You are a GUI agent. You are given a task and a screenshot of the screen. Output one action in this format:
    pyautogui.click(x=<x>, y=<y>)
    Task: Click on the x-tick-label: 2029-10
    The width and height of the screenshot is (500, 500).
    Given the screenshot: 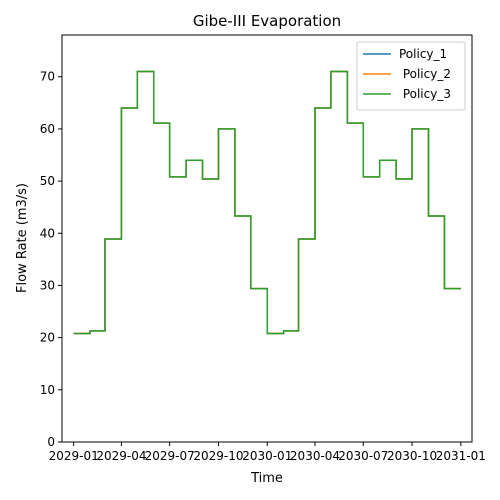 What is the action you would take?
    pyautogui.click(x=218, y=456)
    